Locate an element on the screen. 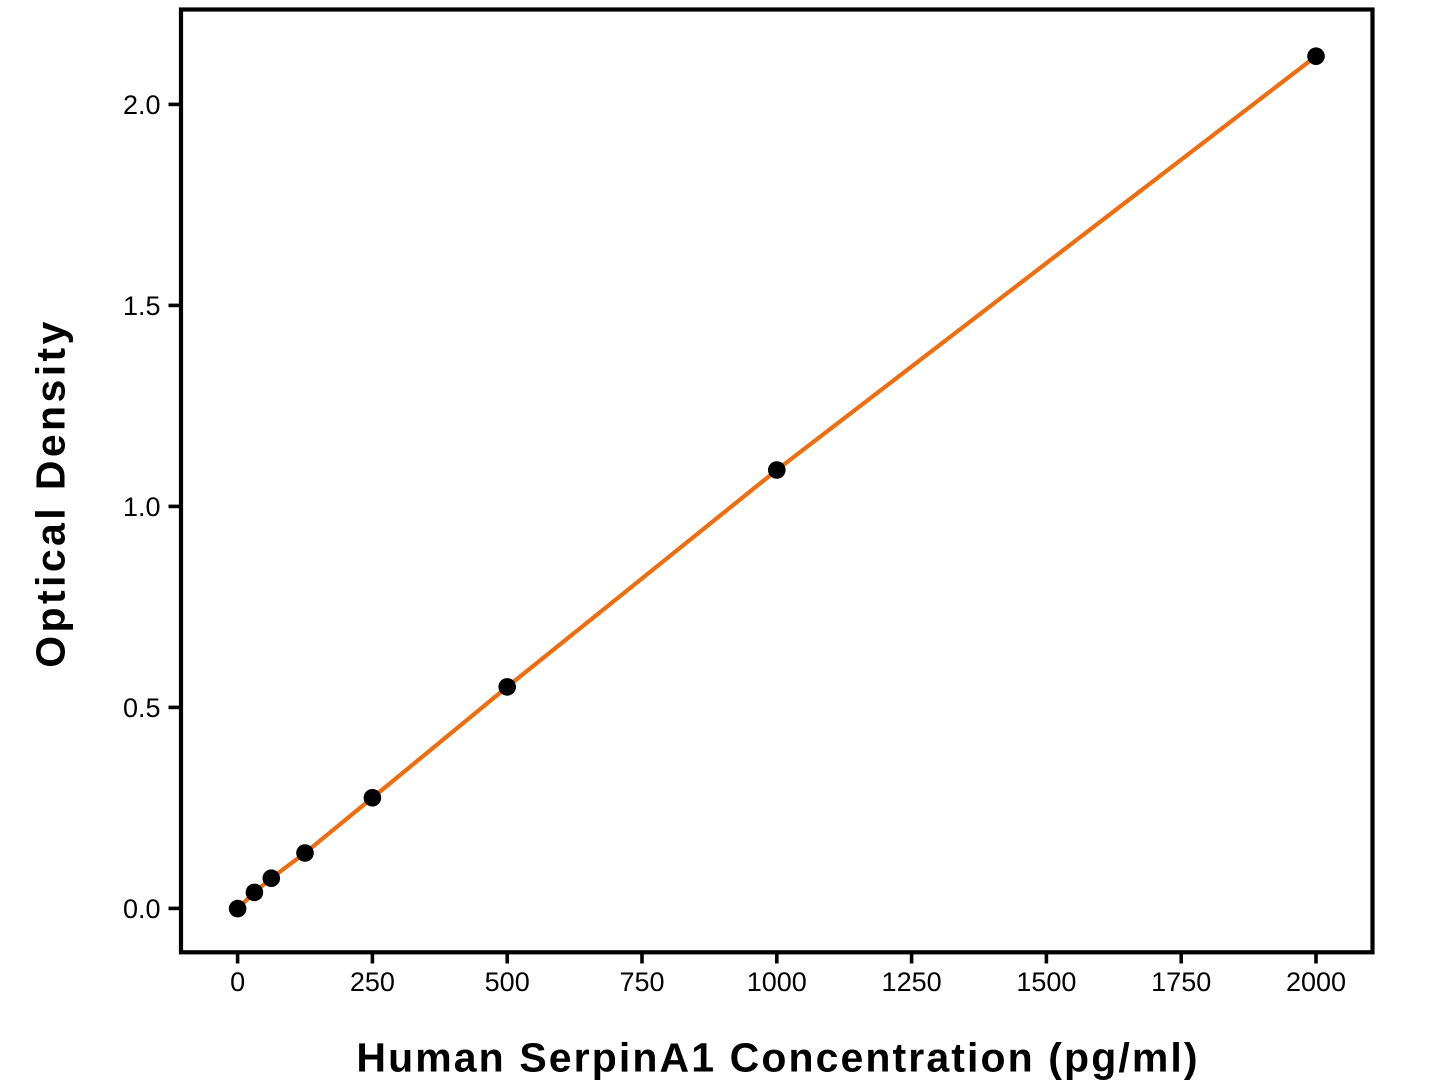 The height and width of the screenshot is (1084, 1445). svg-text: 500 is located at coordinates (507, 982).